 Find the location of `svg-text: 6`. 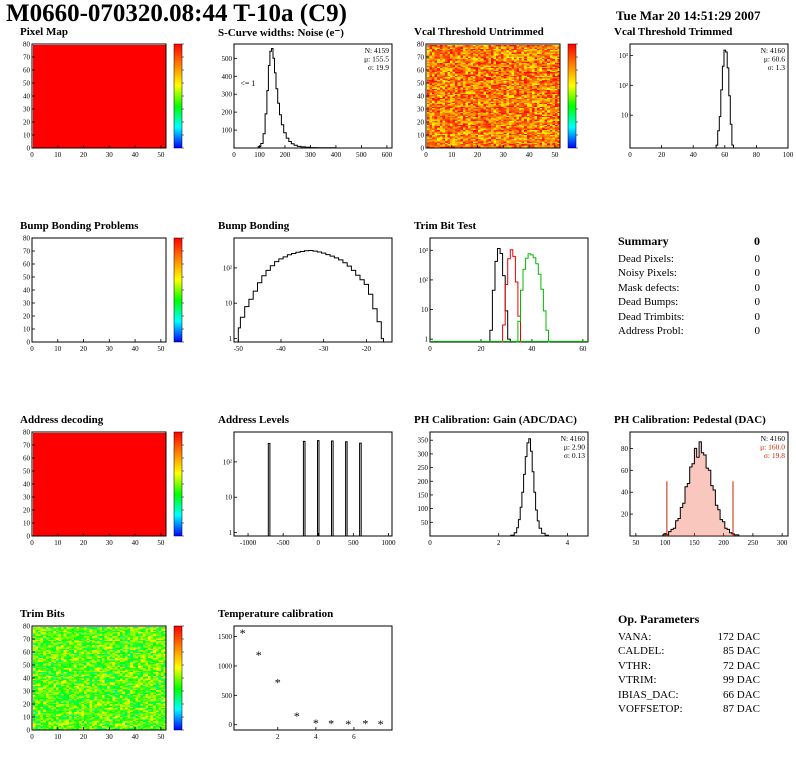

svg-text: 6 is located at coordinates (354, 737).